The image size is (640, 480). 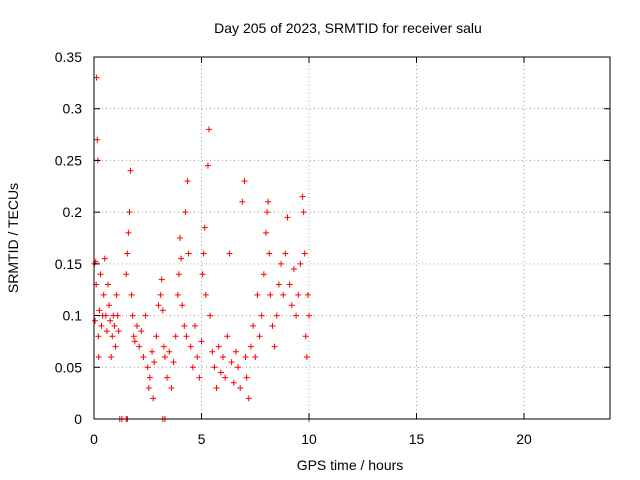 What do you see at coordinates (78, 419) in the screenshot?
I see `y-tick-label: 0` at bounding box center [78, 419].